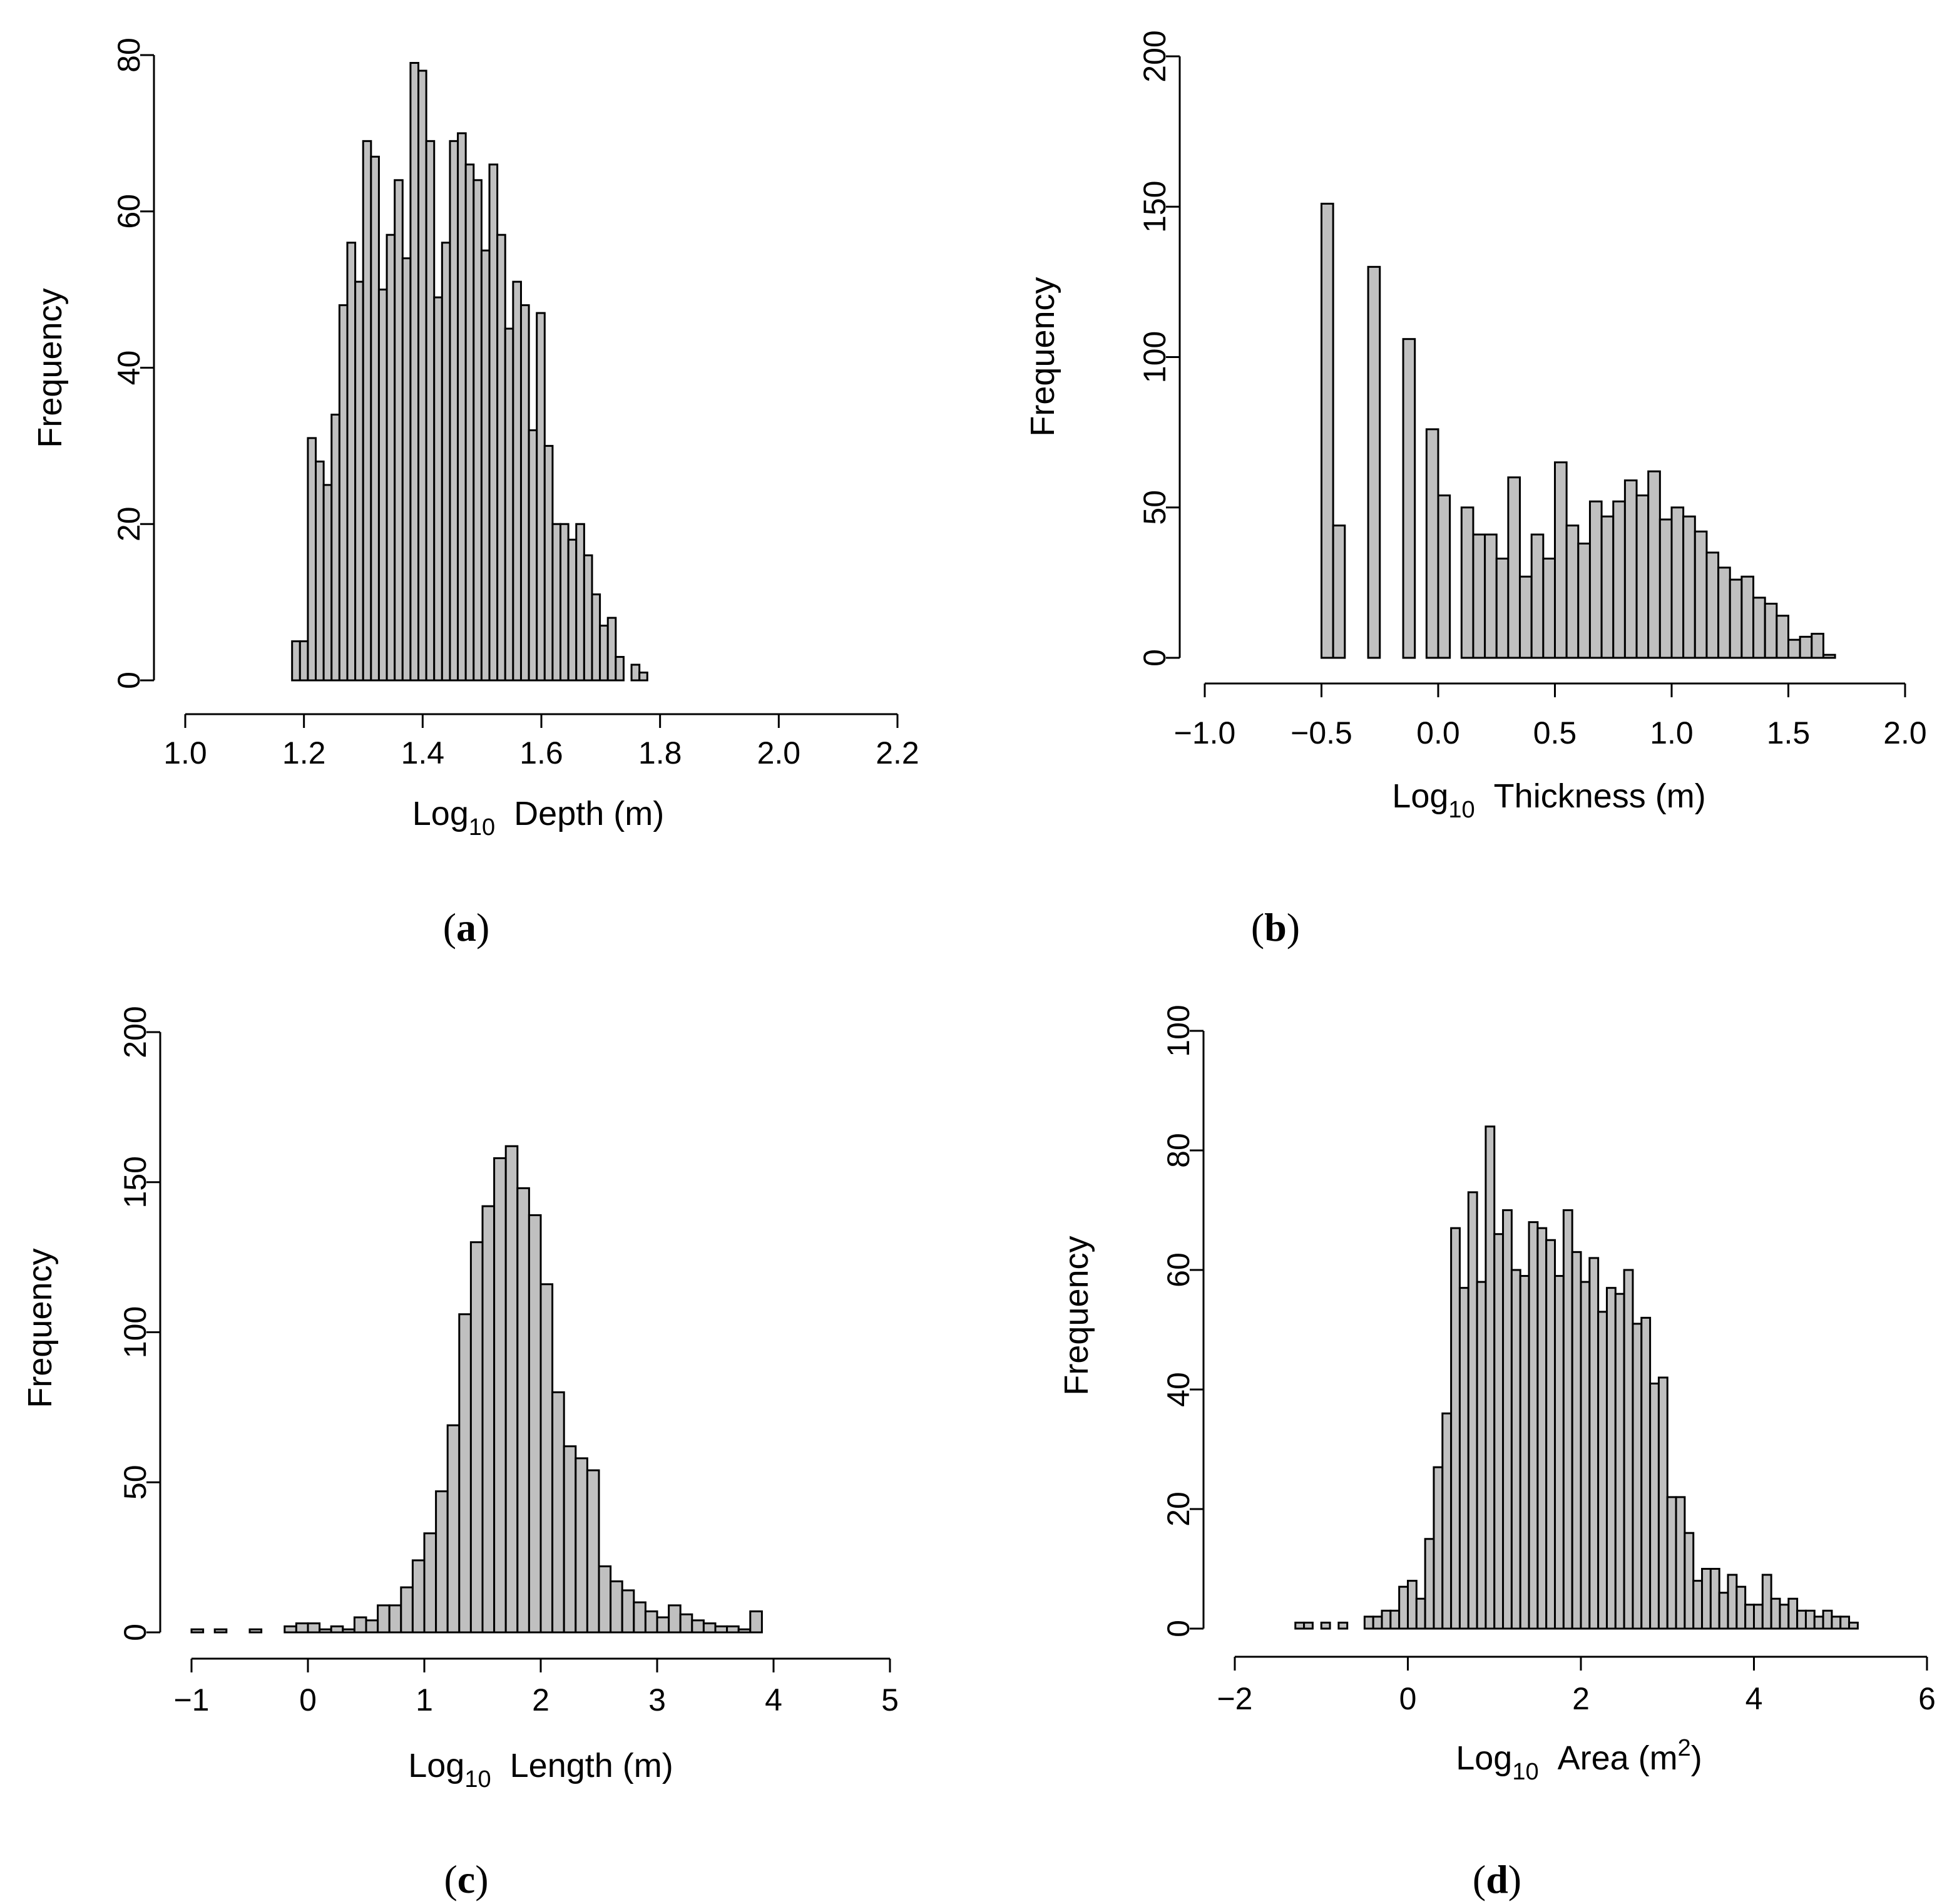  What do you see at coordinates (185, 753) in the screenshot?
I see `x-tick-label: 1.0` at bounding box center [185, 753].